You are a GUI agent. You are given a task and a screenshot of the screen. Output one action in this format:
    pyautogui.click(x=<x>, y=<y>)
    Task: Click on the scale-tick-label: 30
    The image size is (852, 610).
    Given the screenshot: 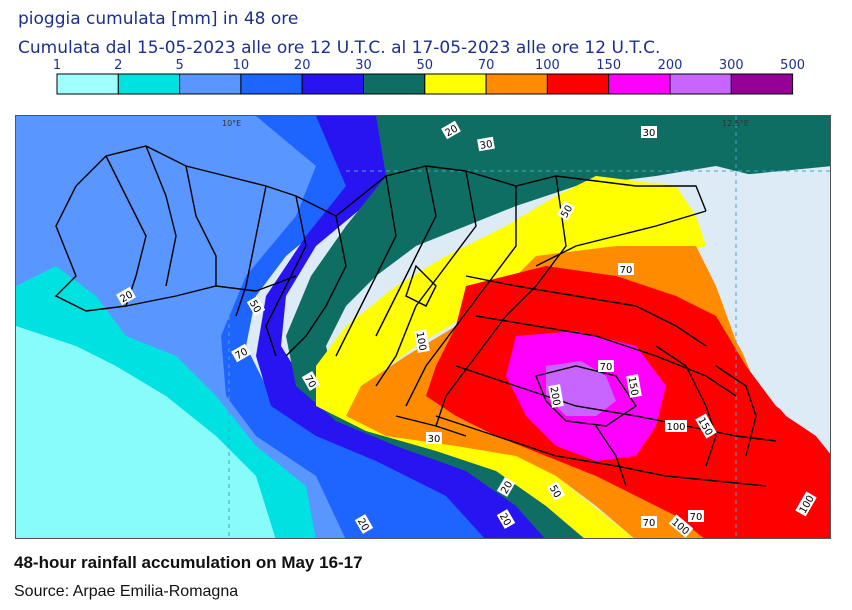 What is the action you would take?
    pyautogui.click(x=363, y=65)
    